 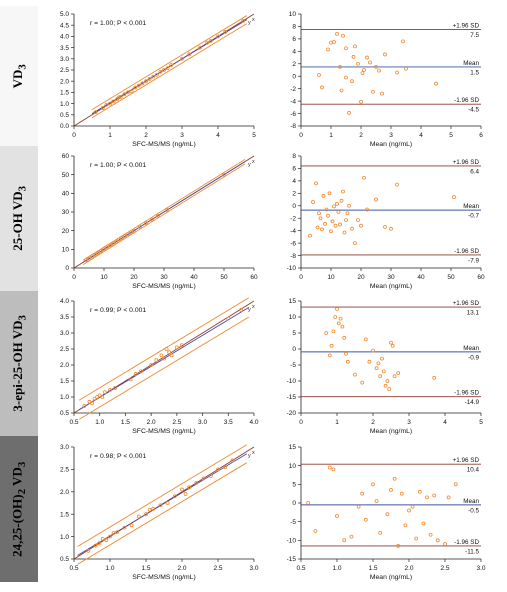 I want to click on y-tick-label: 40, so click(x=66, y=194).